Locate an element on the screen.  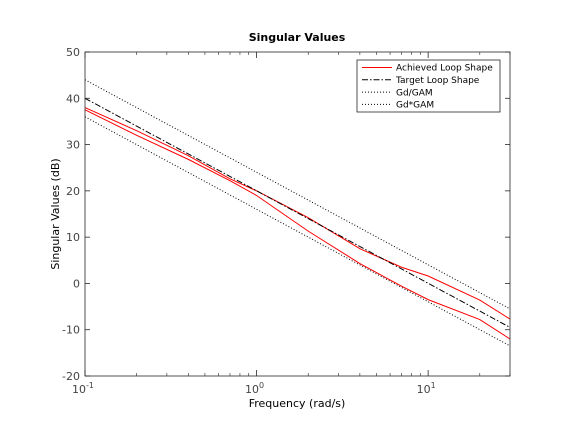
y-tick-label: -20 is located at coordinates (71, 376).